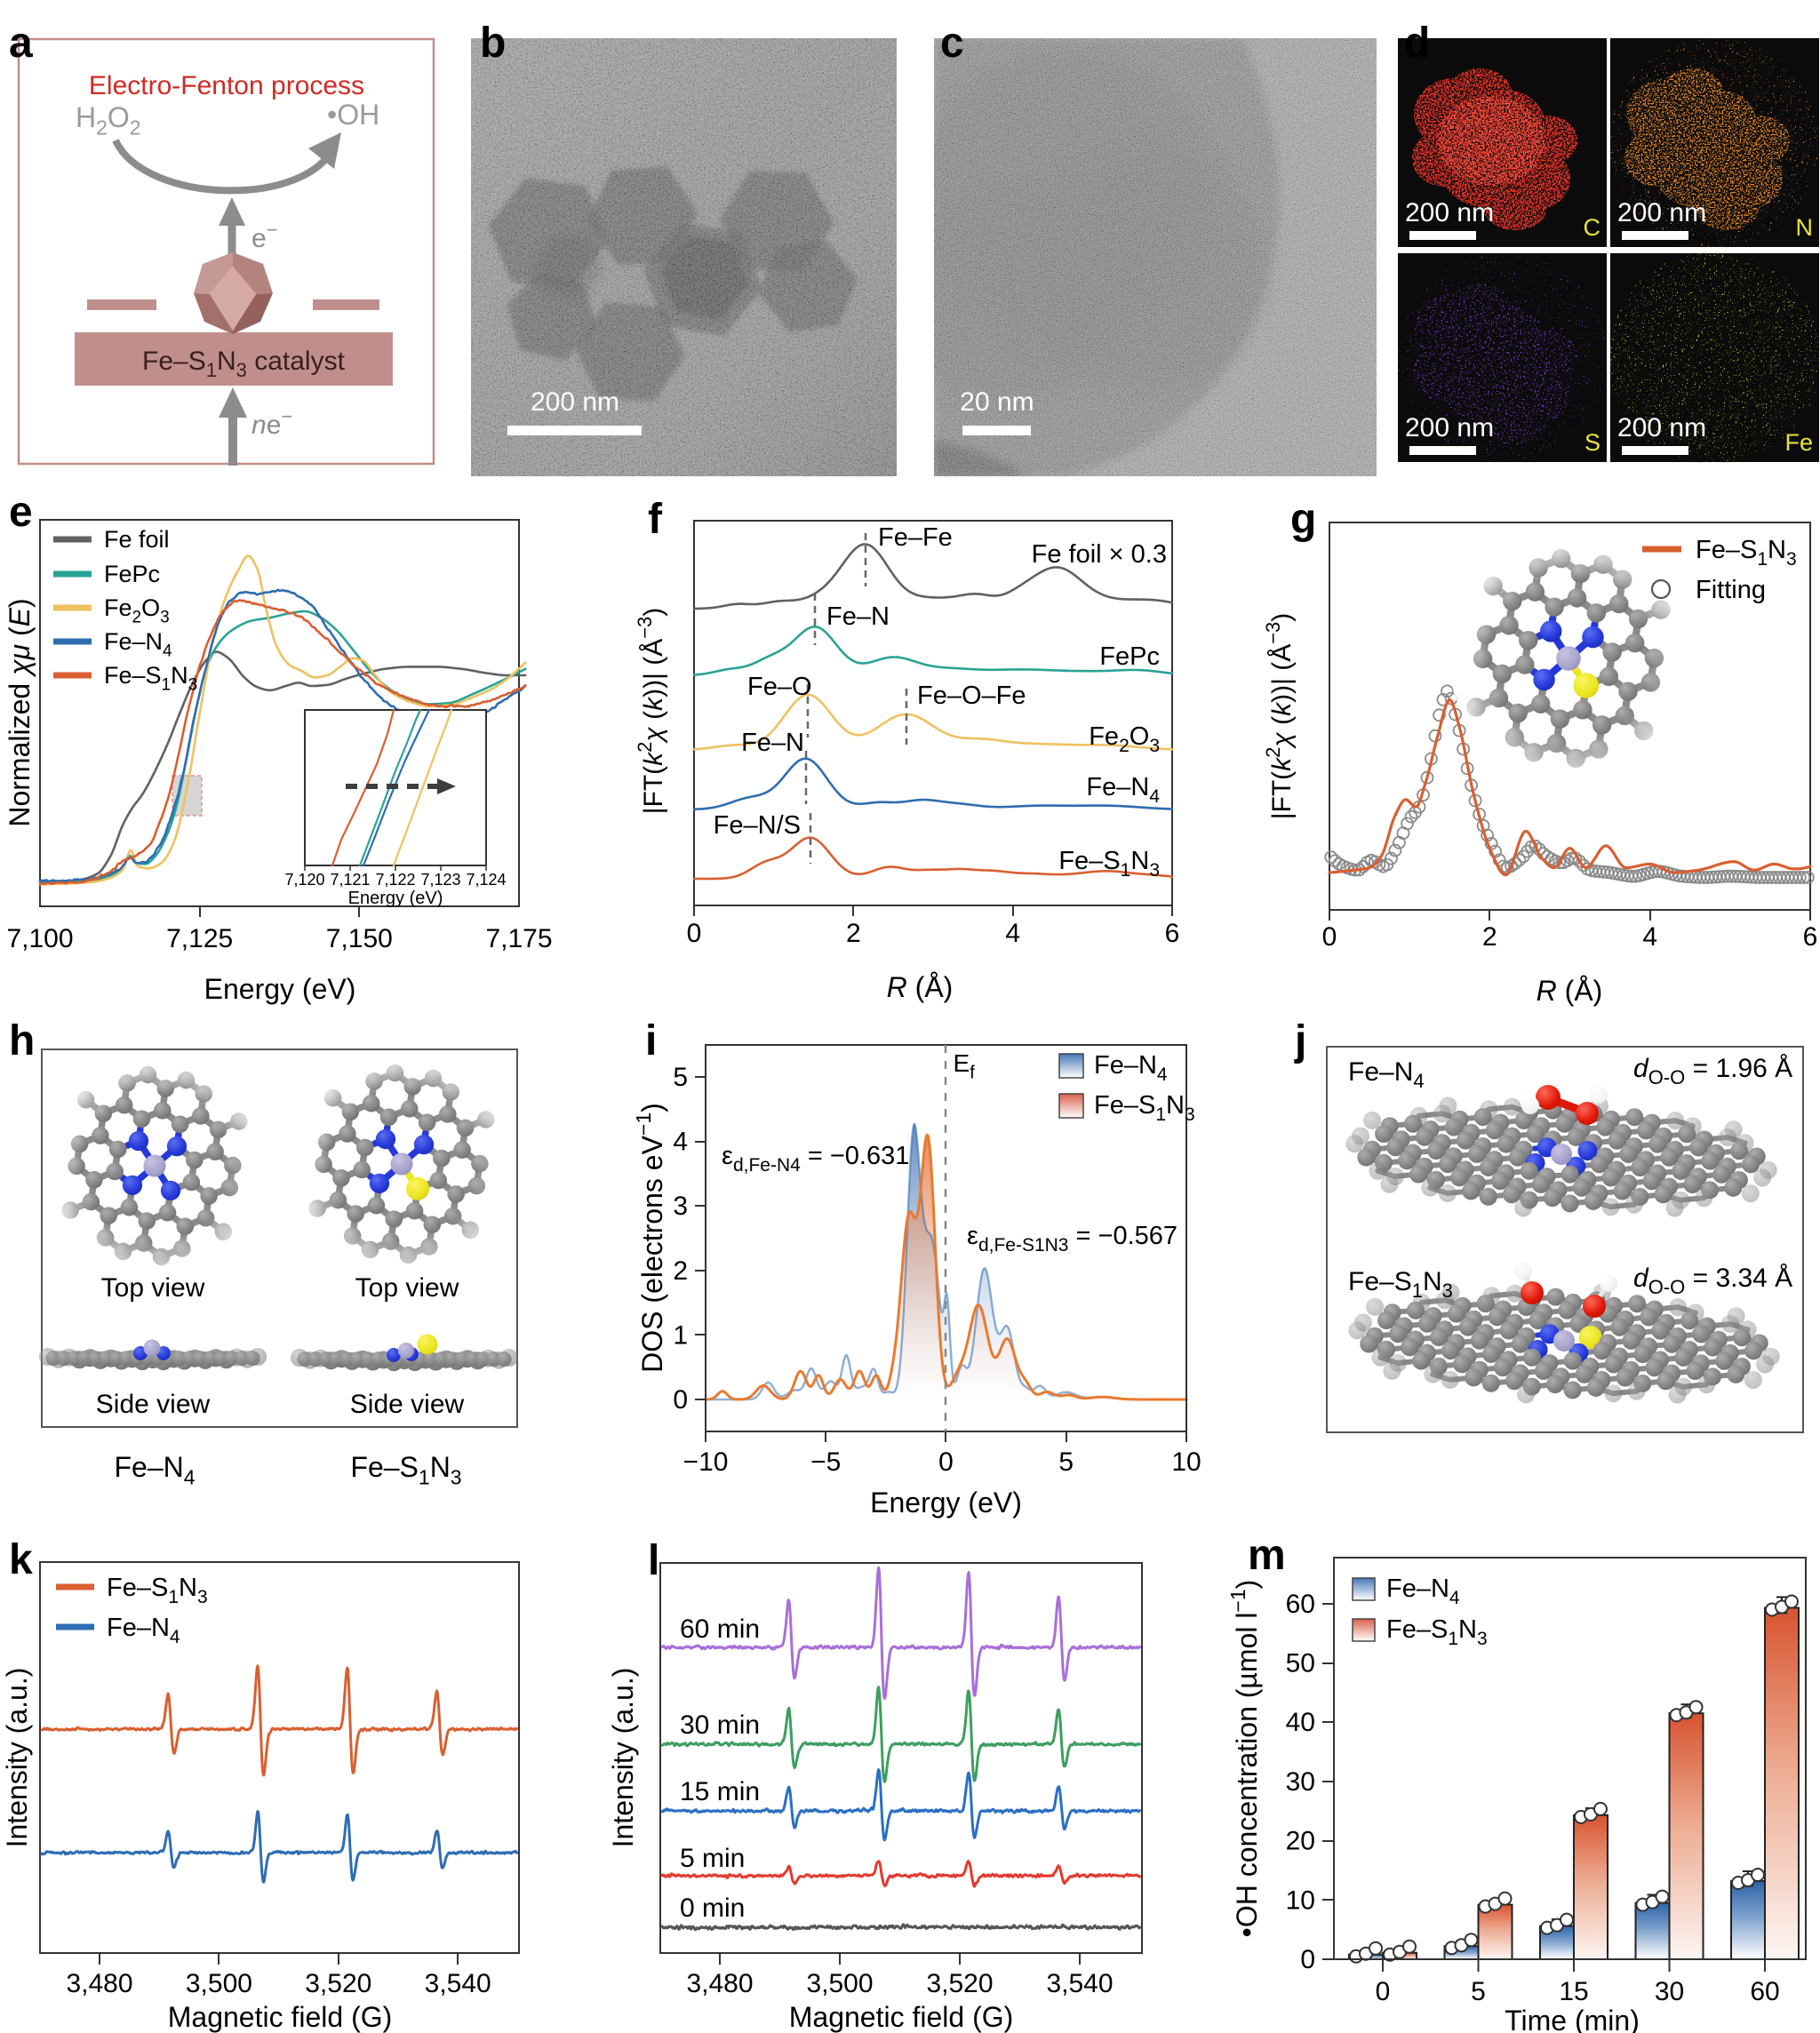 This screenshot has width=1820, height=2033. Describe the element at coordinates (825, 1462) in the screenshot. I see `svg-text: −5` at that location.